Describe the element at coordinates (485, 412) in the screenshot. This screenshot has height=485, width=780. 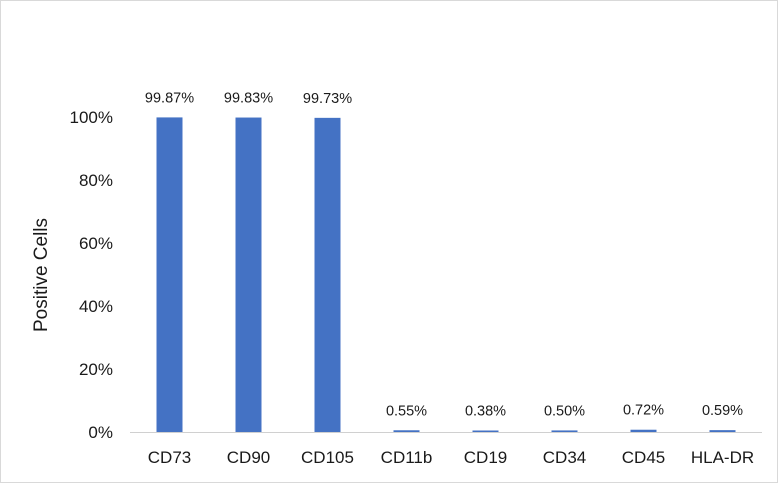
I see `data-label: 0.38%` at that location.